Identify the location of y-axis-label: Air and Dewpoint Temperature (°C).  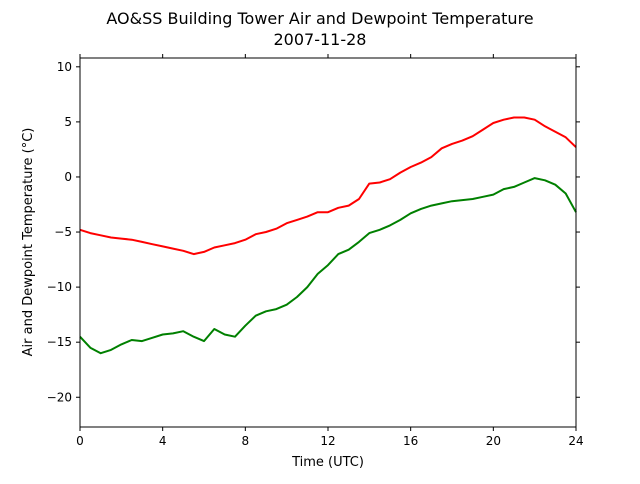
(28, 242).